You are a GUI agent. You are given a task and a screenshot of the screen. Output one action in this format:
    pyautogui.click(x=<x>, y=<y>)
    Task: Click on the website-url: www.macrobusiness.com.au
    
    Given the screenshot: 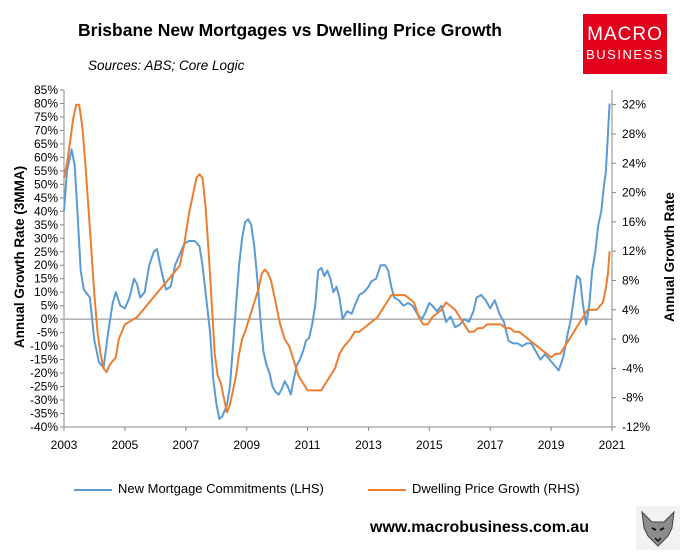 What is the action you would take?
    pyautogui.click(x=480, y=527)
    